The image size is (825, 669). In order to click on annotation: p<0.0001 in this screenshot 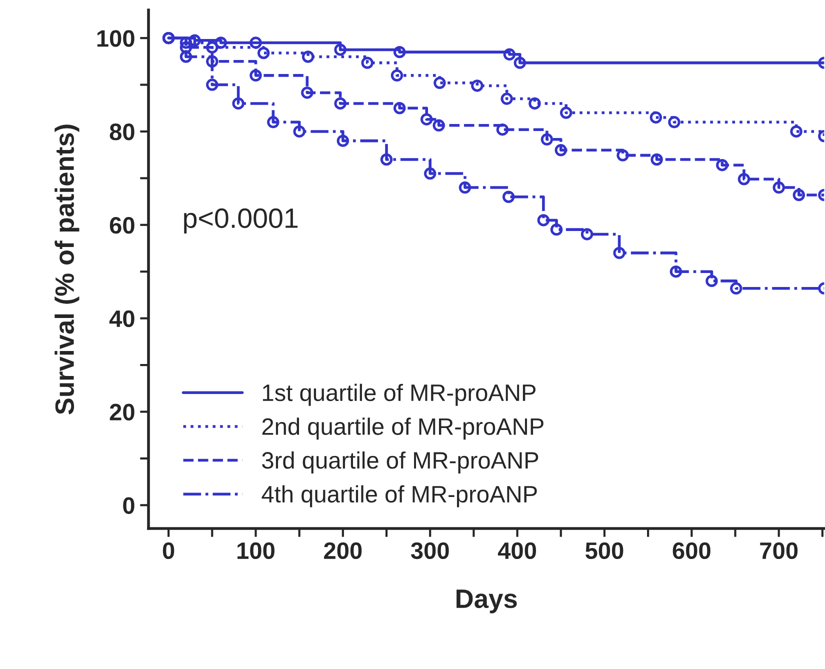, I will do `click(241, 221)`.